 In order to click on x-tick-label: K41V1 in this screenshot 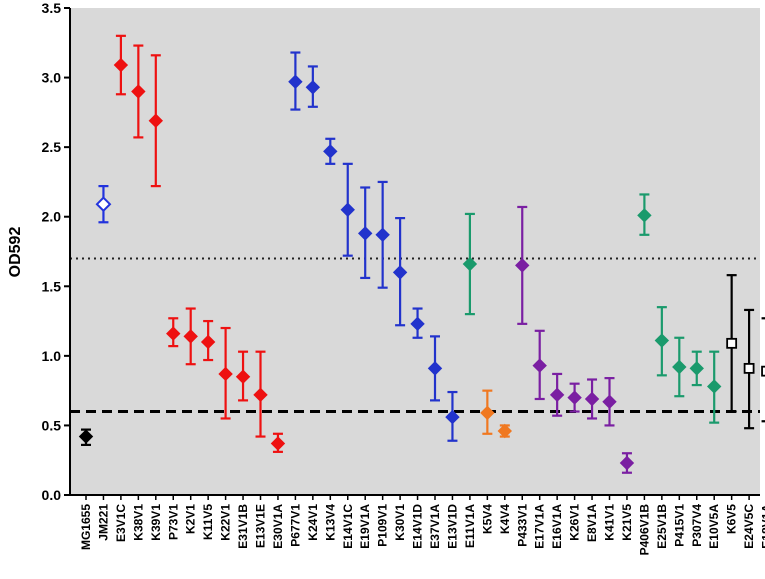, I will do `click(610, 522)`.